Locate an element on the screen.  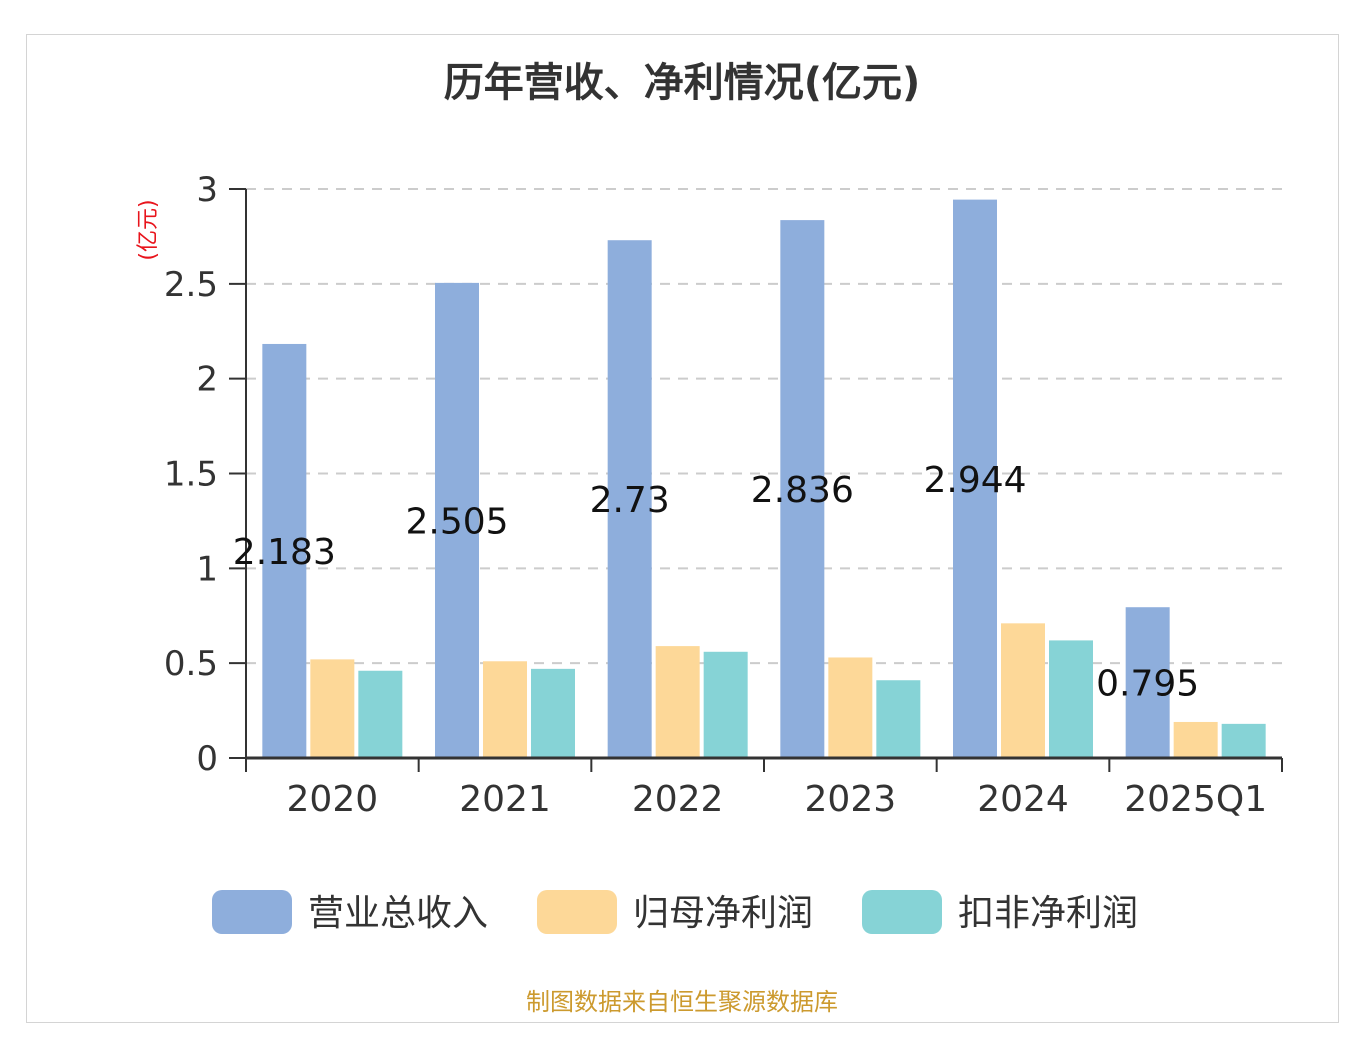
y-tick-label-4: 2 is located at coordinates (207, 380).